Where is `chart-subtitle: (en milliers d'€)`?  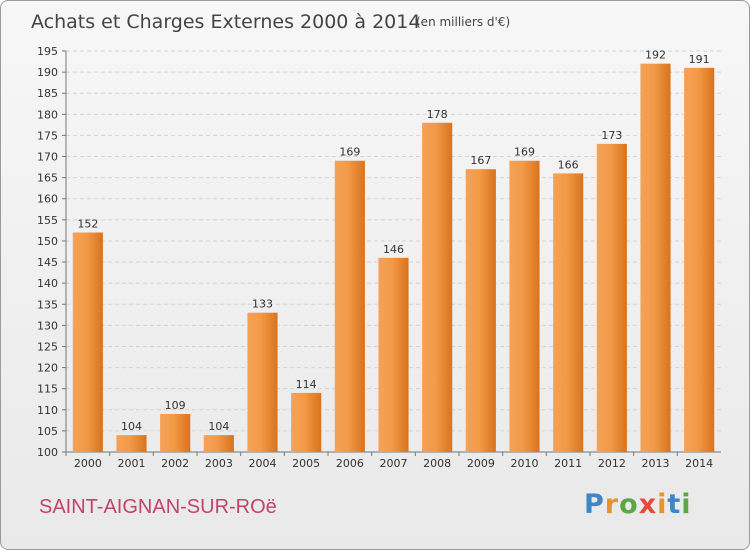
chart-subtitle: (en milliers d'€) is located at coordinates (463, 22).